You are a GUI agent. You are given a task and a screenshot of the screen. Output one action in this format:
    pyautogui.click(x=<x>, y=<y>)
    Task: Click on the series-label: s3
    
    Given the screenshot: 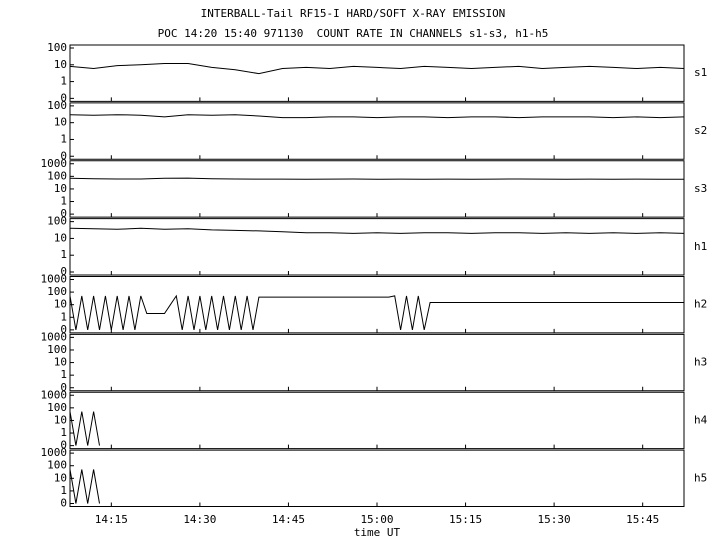 What is the action you would take?
    pyautogui.click(x=700, y=188)
    